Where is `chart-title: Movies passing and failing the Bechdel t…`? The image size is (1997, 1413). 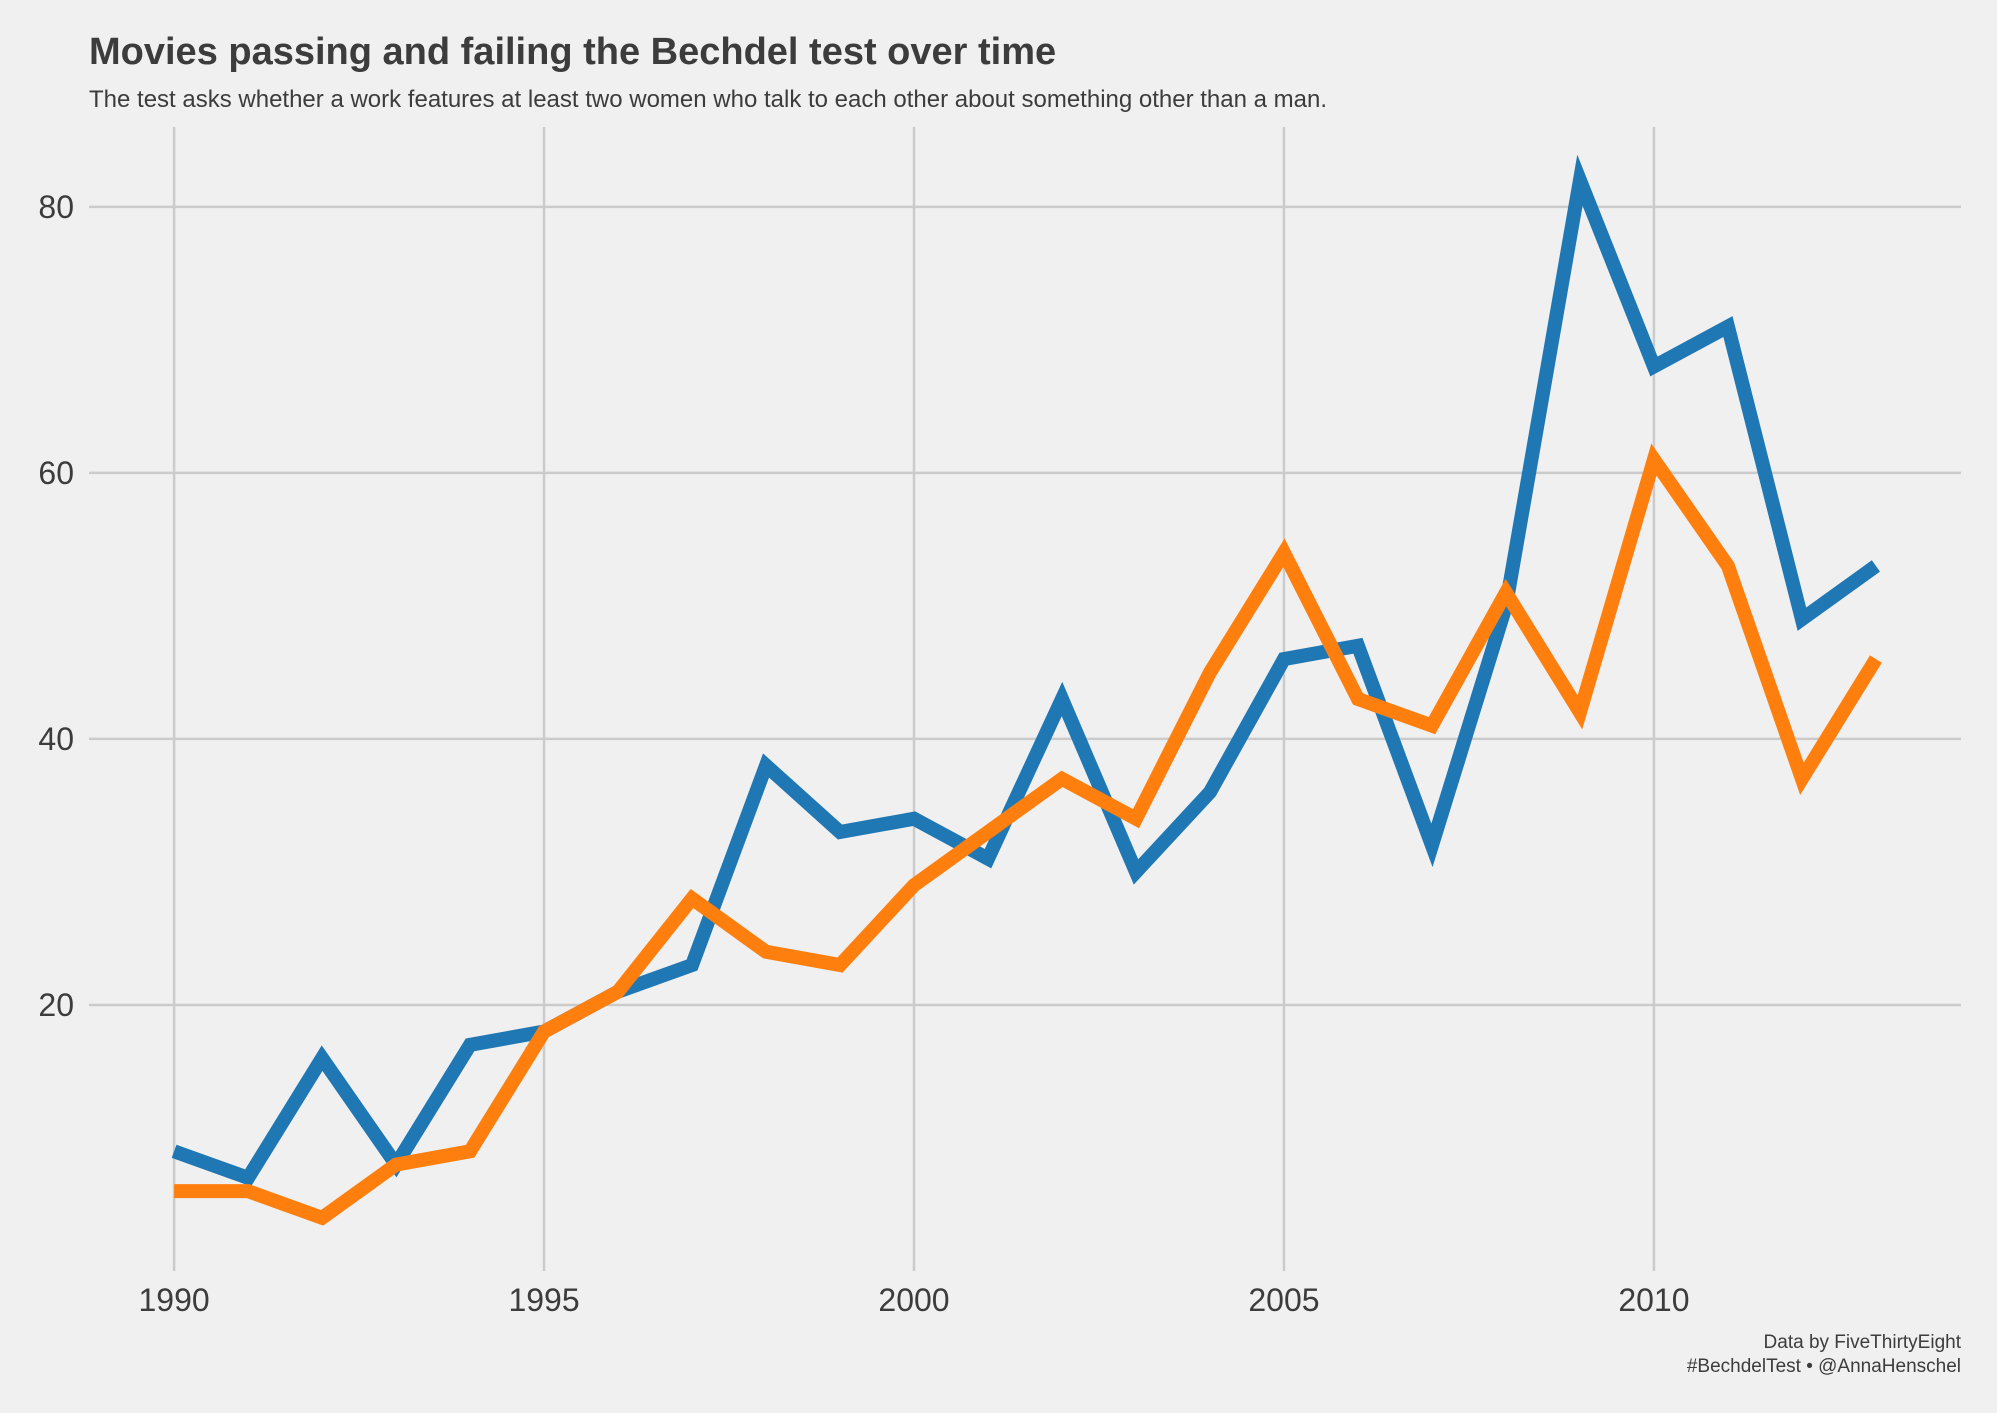
chart-title: Movies passing and failing the Bechdel t… is located at coordinates (572, 52).